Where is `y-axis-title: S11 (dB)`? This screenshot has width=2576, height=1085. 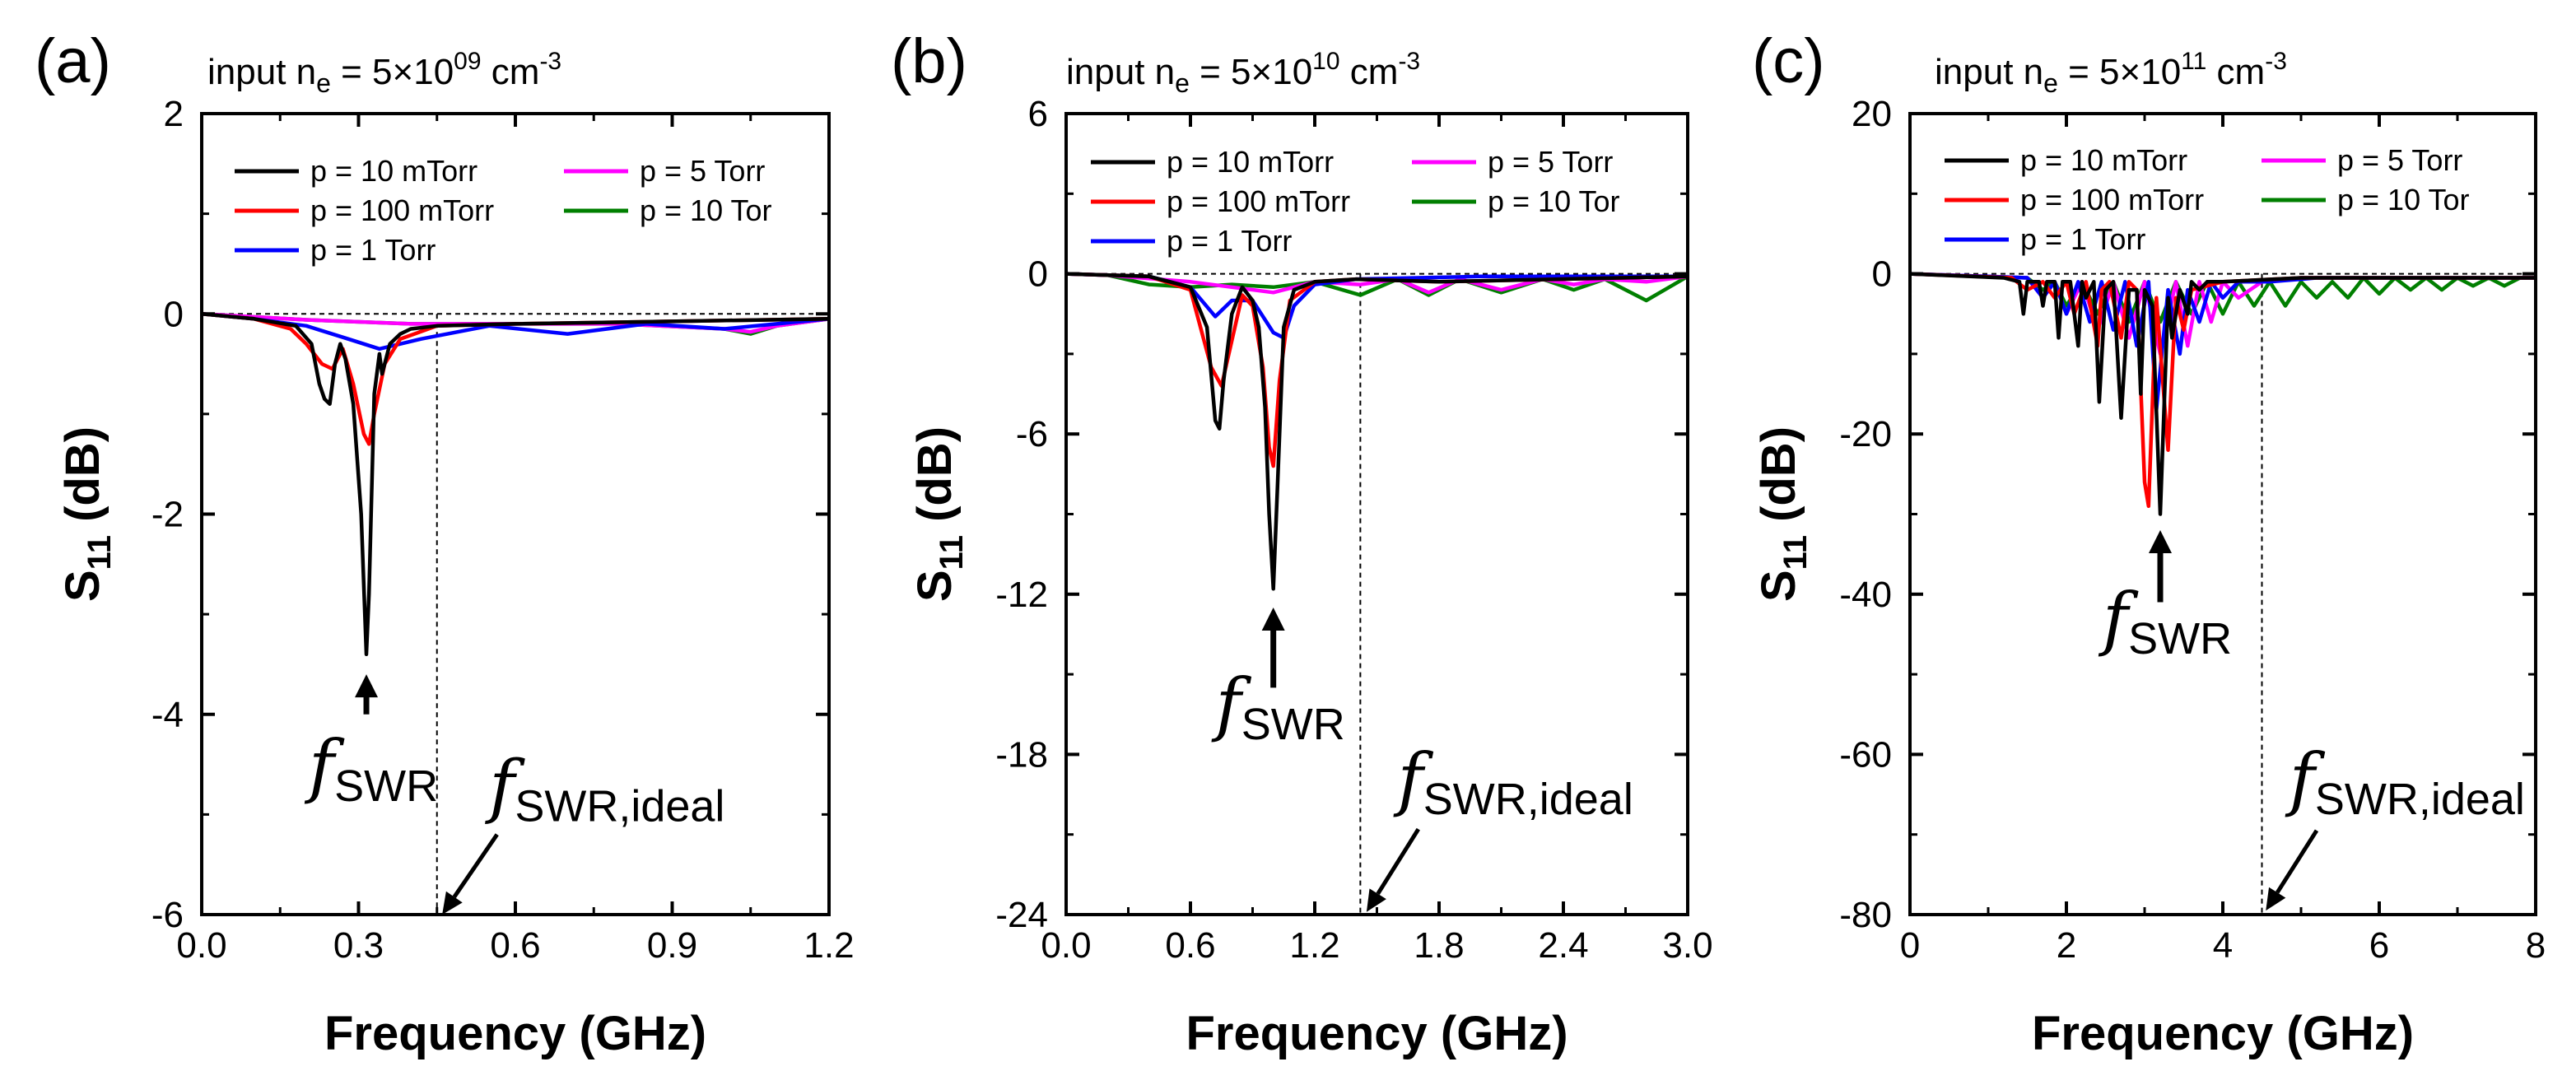 y-axis-title: S11 (dB) is located at coordinates (939, 514).